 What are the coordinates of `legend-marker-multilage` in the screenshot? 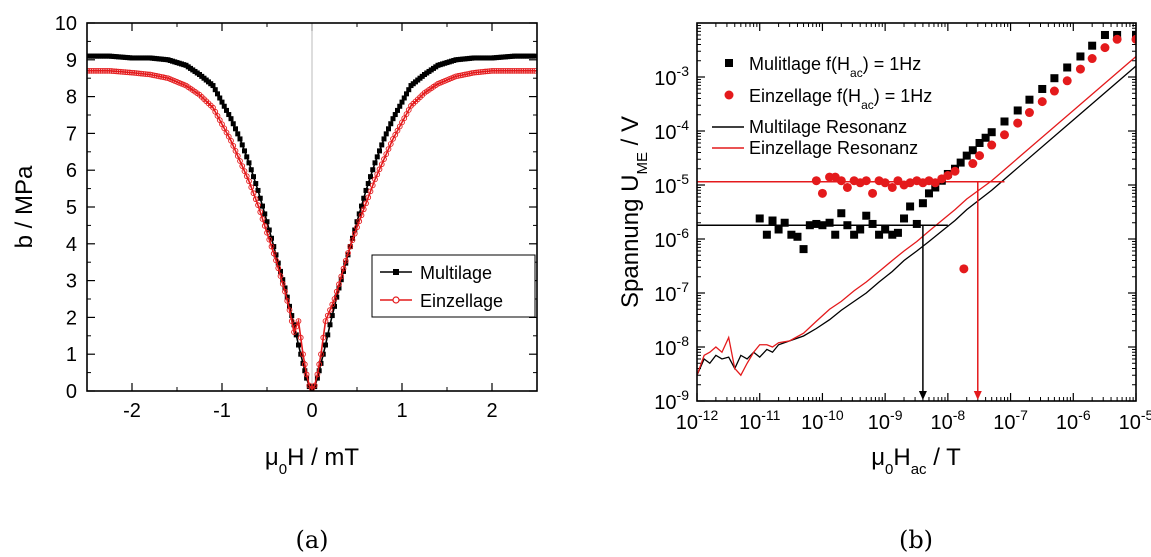 It's located at (396, 272).